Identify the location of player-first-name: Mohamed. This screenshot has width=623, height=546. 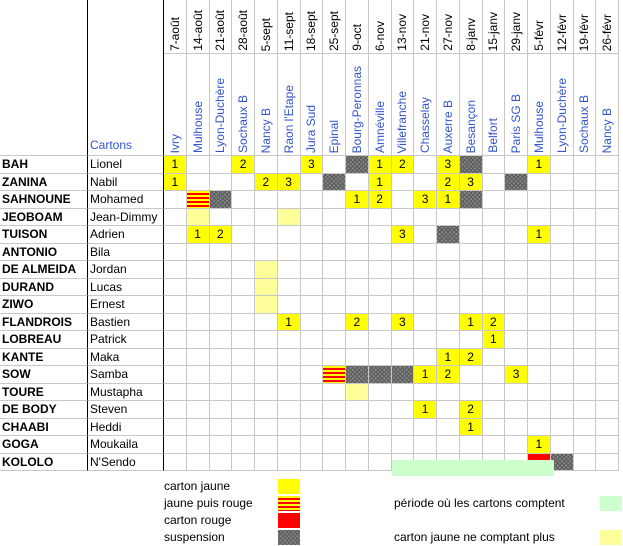
(126, 200).